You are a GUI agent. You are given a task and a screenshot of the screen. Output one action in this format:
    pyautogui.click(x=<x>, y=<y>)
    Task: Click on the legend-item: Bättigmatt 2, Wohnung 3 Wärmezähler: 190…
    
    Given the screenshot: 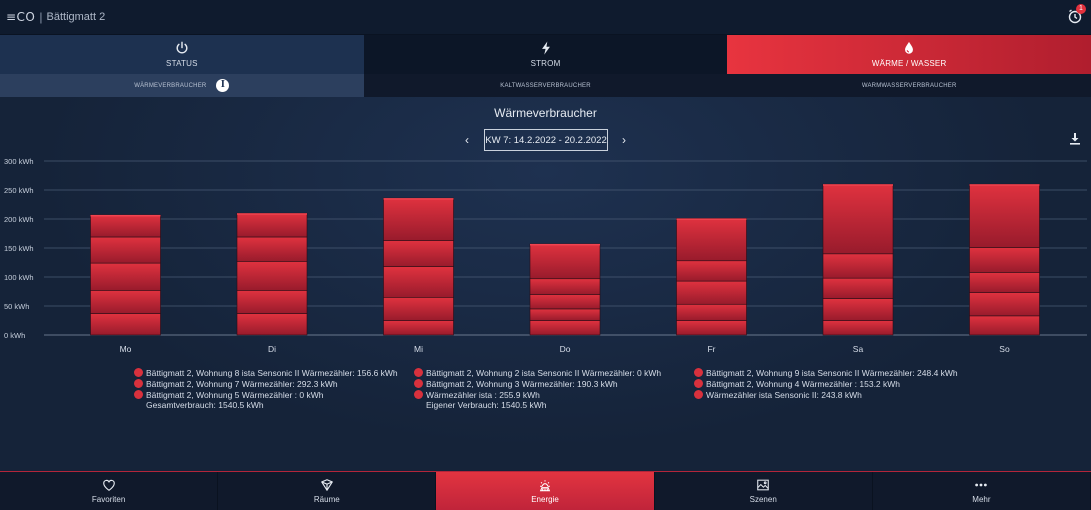 What is the action you would take?
    pyautogui.click(x=537, y=383)
    